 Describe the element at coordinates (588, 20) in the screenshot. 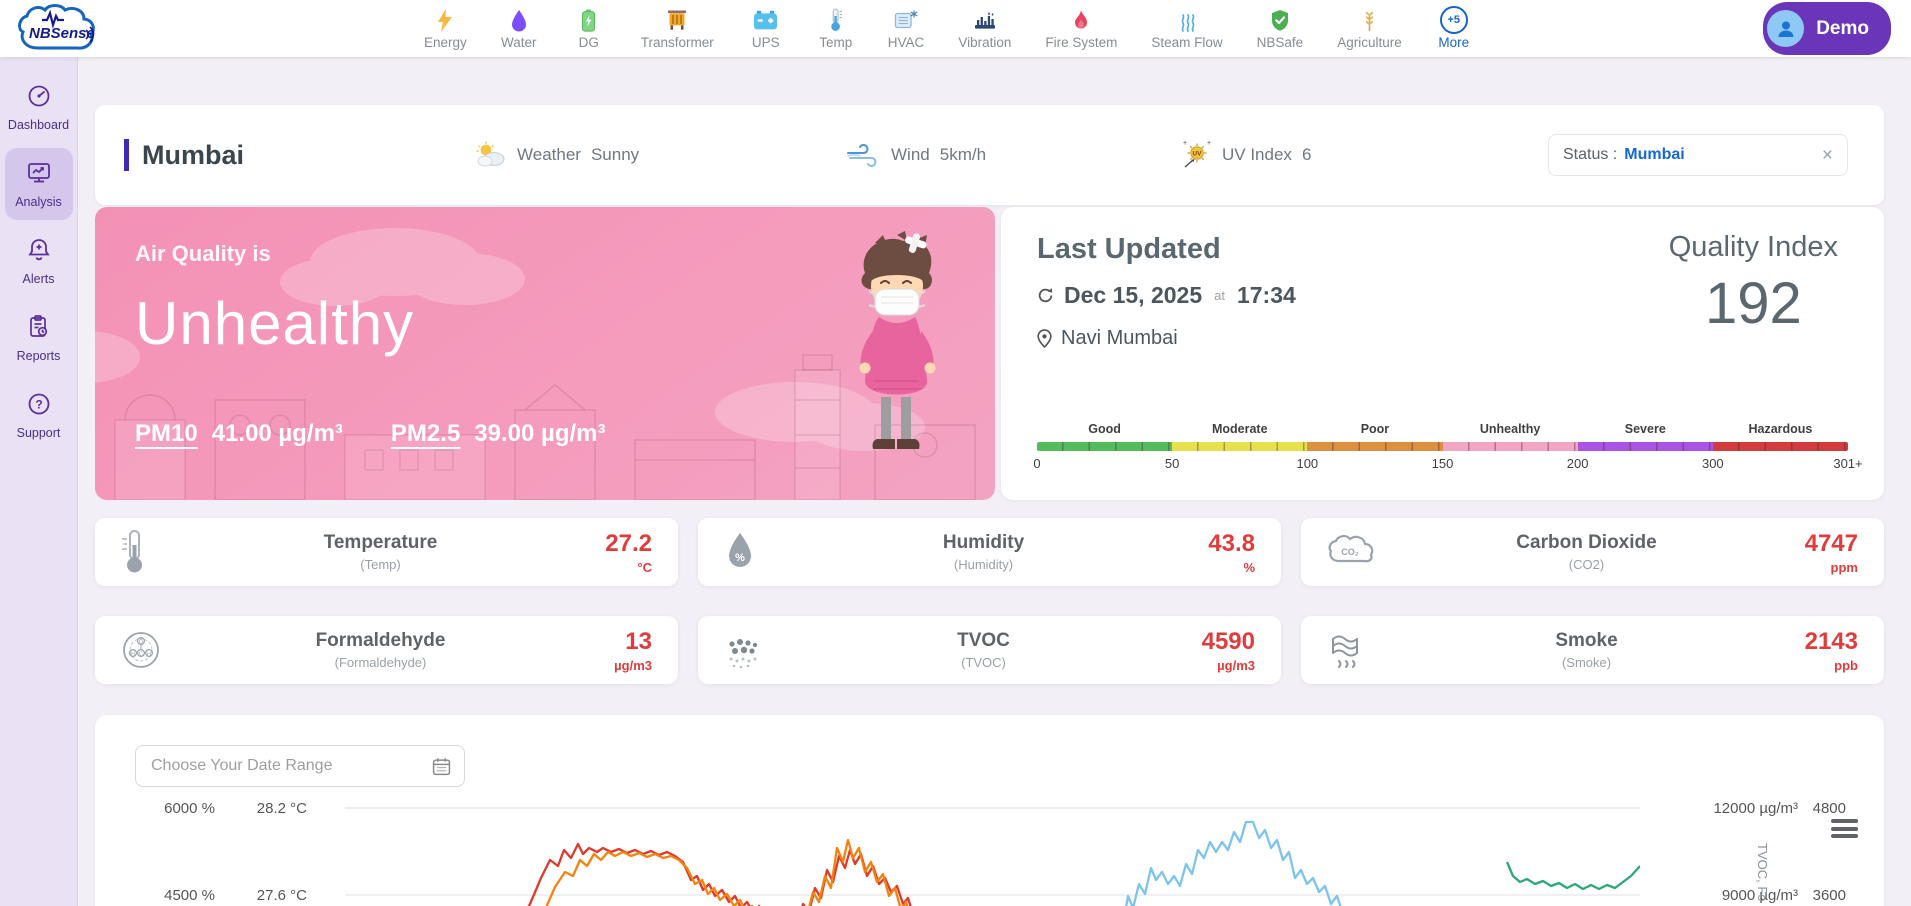

I see `dg-battery-icon` at that location.